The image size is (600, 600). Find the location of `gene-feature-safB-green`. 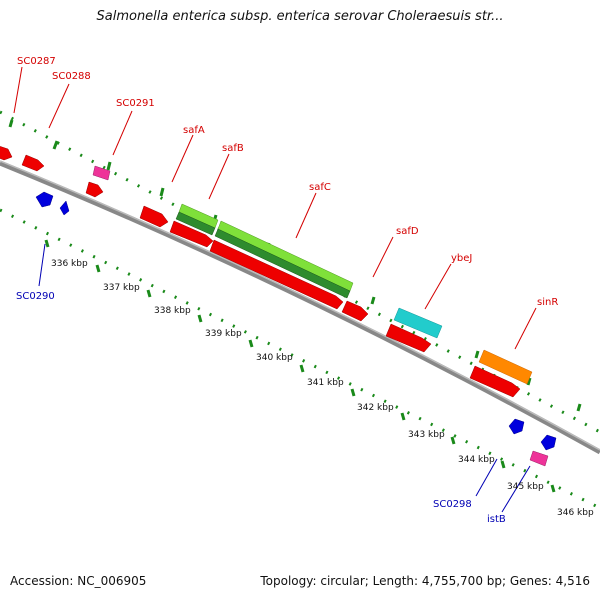

gene-feature-safB-green is located at coordinates (195, 223).